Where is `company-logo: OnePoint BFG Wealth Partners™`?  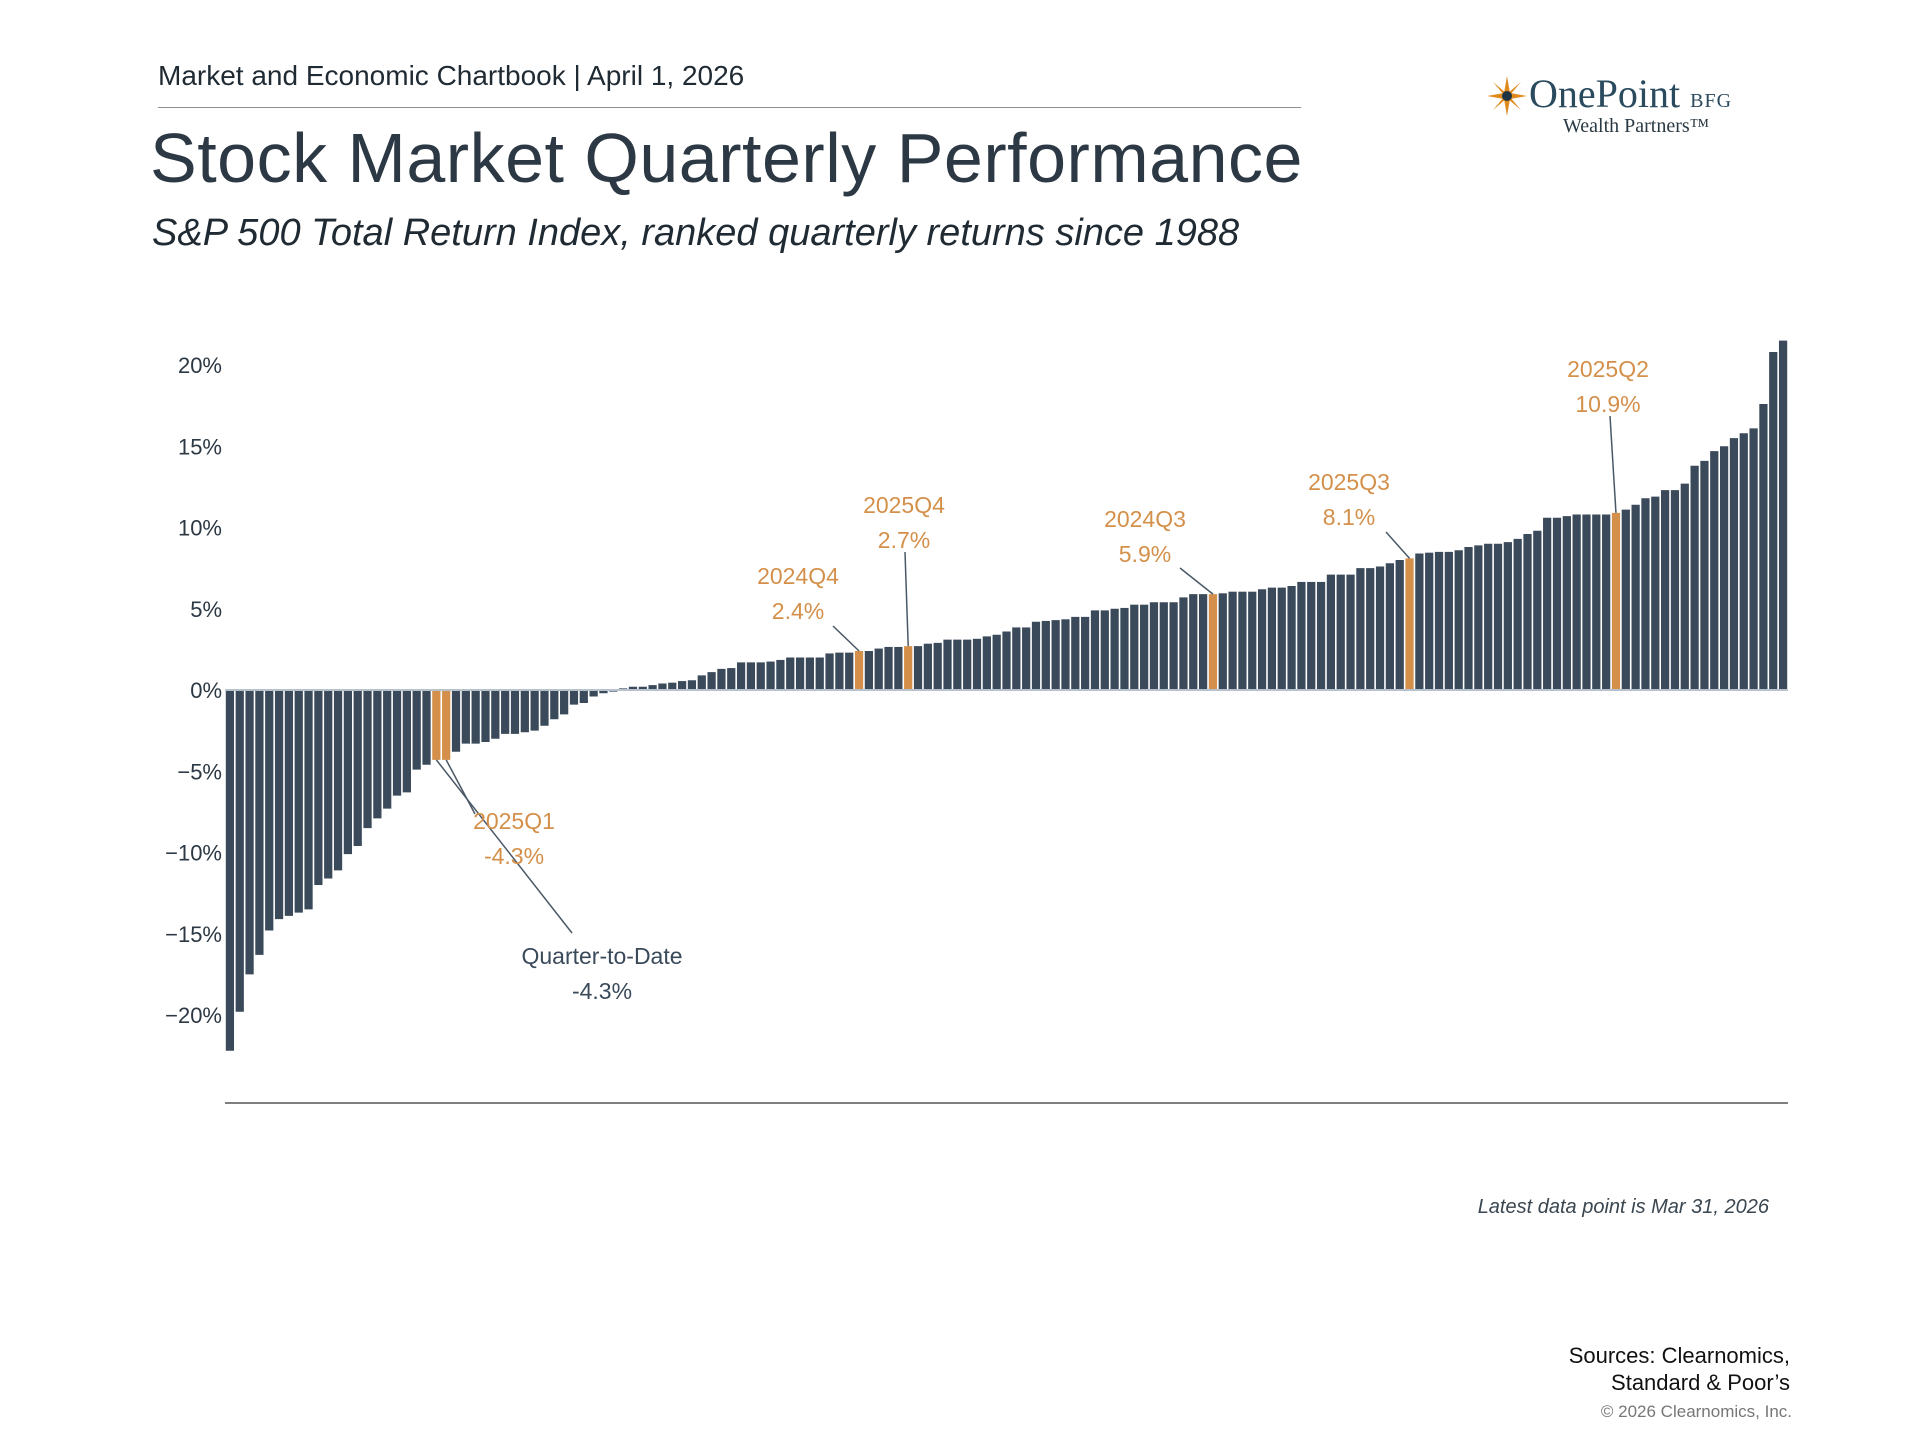 company-logo: OnePoint BFG Wealth Partners™ is located at coordinates (1632, 105).